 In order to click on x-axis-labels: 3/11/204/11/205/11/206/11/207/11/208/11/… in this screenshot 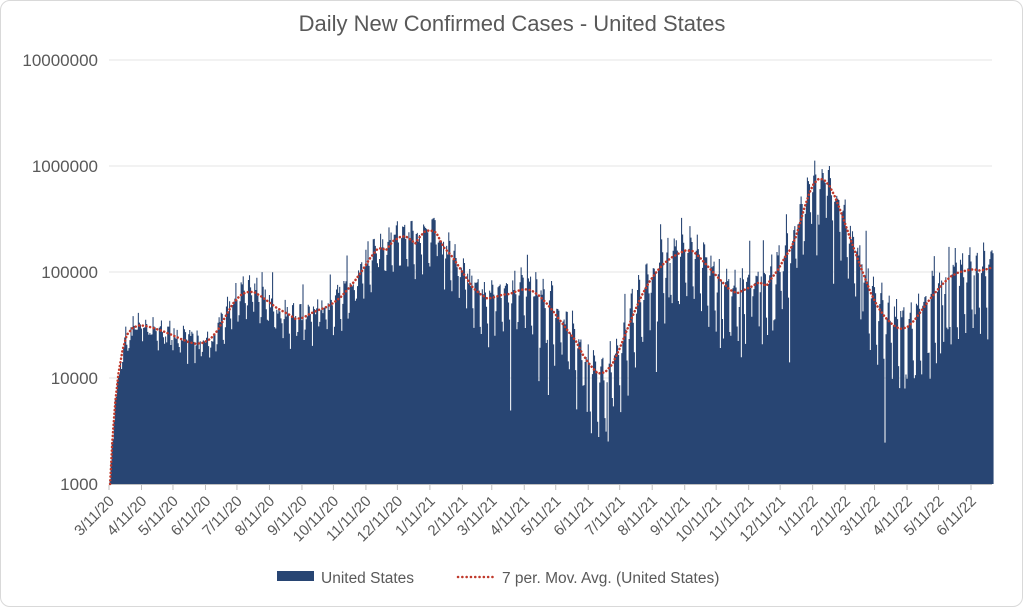, I will do `click(525, 519)`.